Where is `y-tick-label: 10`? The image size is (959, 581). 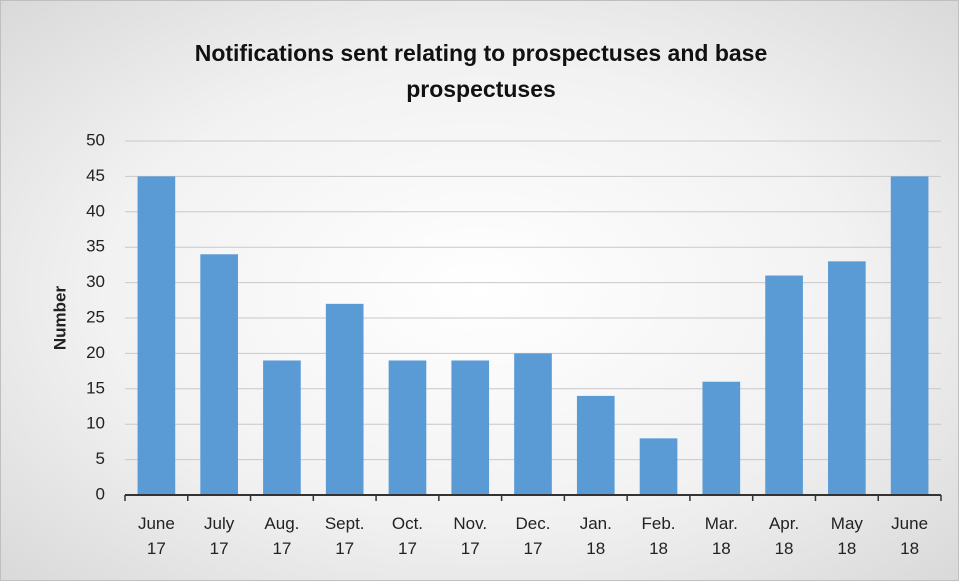 y-tick-label: 10 is located at coordinates (95, 423).